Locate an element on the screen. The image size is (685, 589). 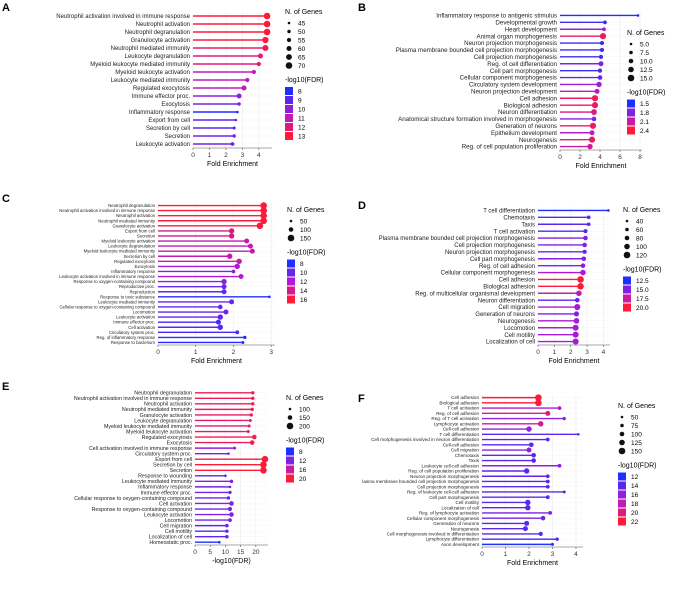
category-label: Cell adhesion is located at coordinates (539, 98).